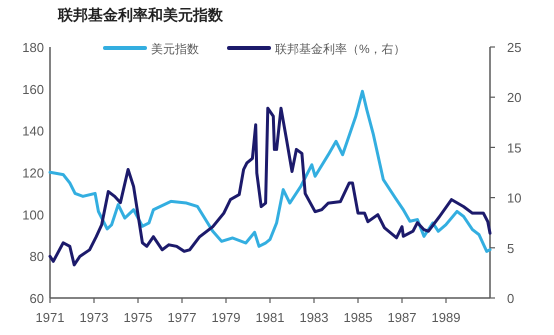  I want to click on legend-label: 美元指数, so click(175, 49).